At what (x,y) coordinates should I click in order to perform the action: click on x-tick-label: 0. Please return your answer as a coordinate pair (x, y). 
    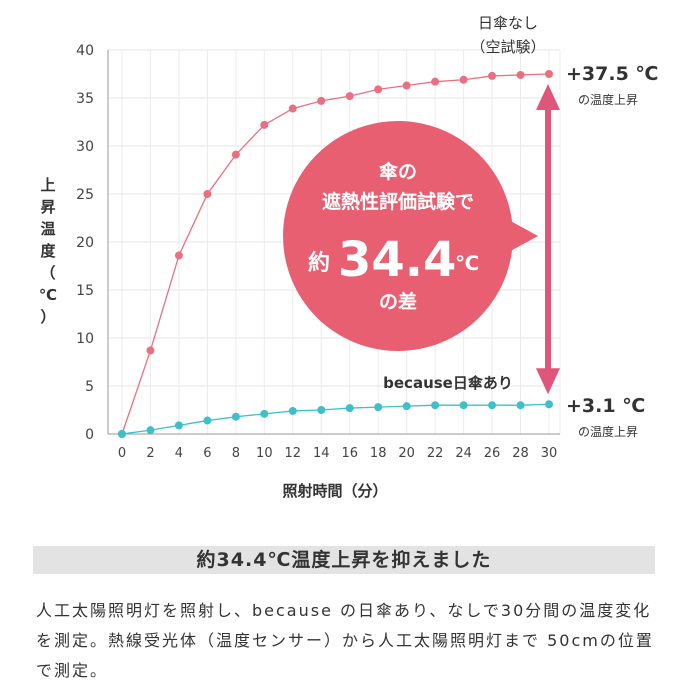
    Looking at the image, I should click on (122, 453).